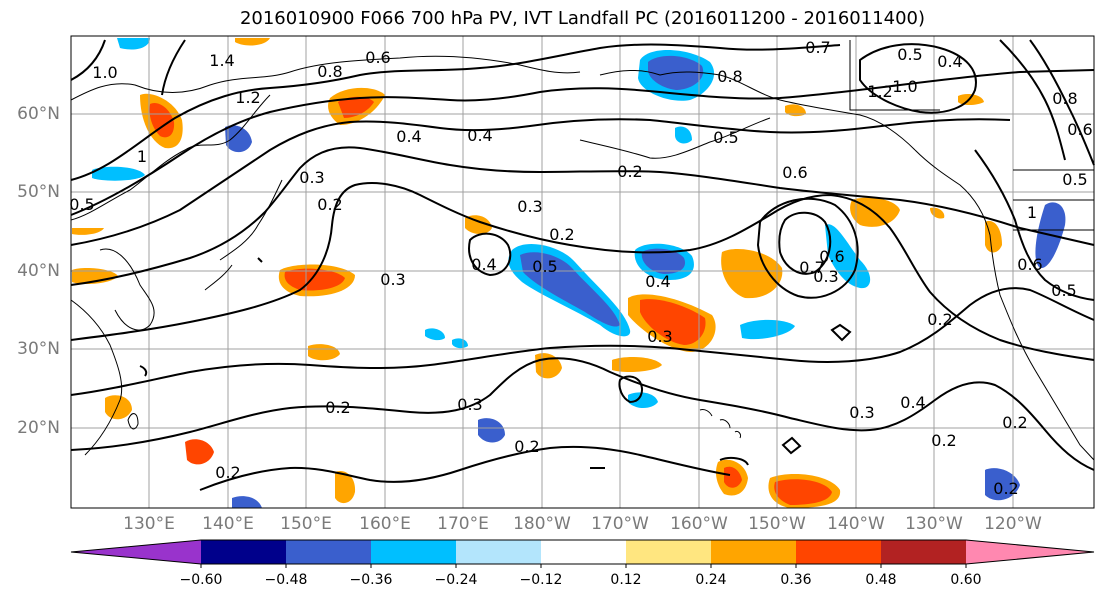  What do you see at coordinates (252, 42) in the screenshot?
I see `shade-pos-sb11` at bounding box center [252, 42].